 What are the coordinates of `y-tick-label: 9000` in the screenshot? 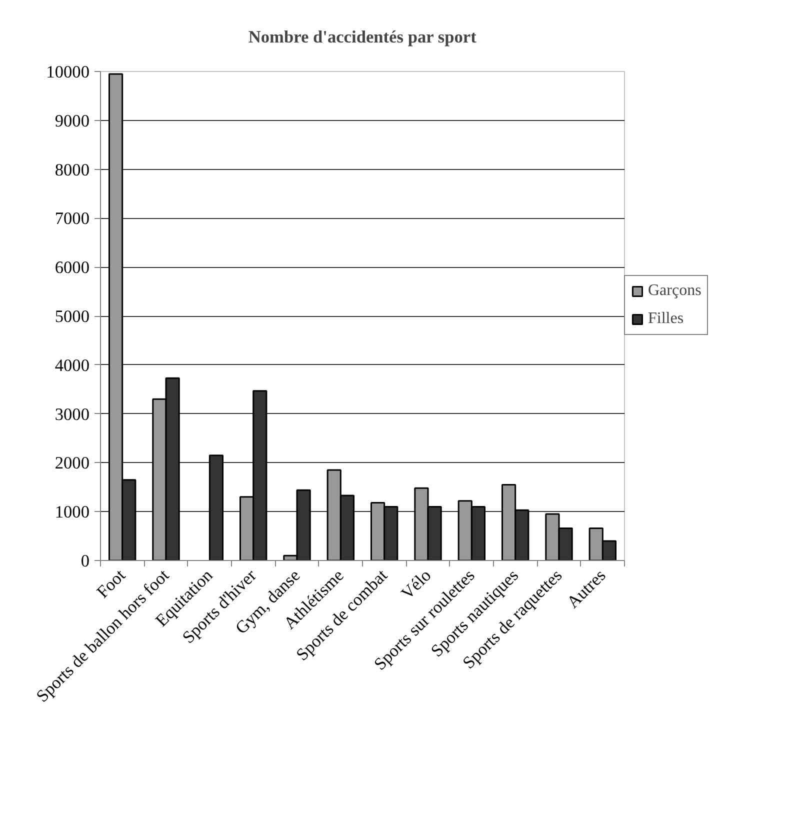 It's located at (72, 120).